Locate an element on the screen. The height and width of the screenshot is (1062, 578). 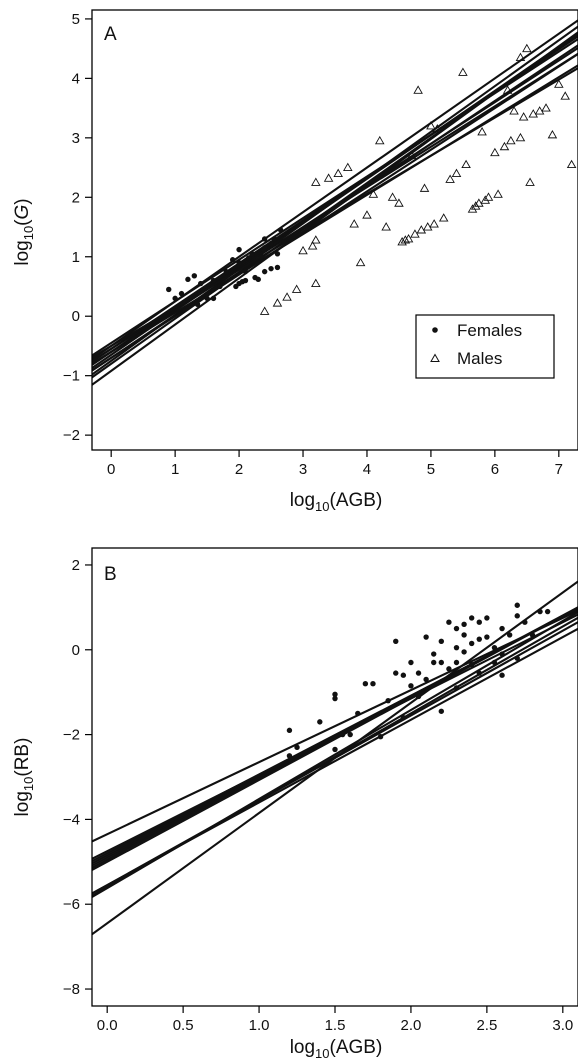
x-tick-label: 4 is located at coordinates (367, 469).